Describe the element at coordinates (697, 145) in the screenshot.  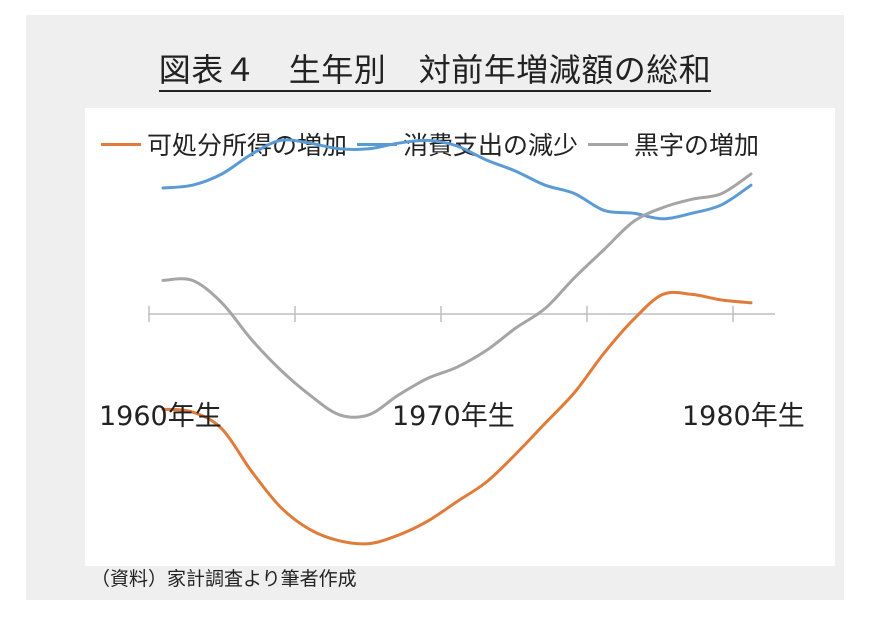
I see `legend-label-surplus: 黒字の増加` at that location.